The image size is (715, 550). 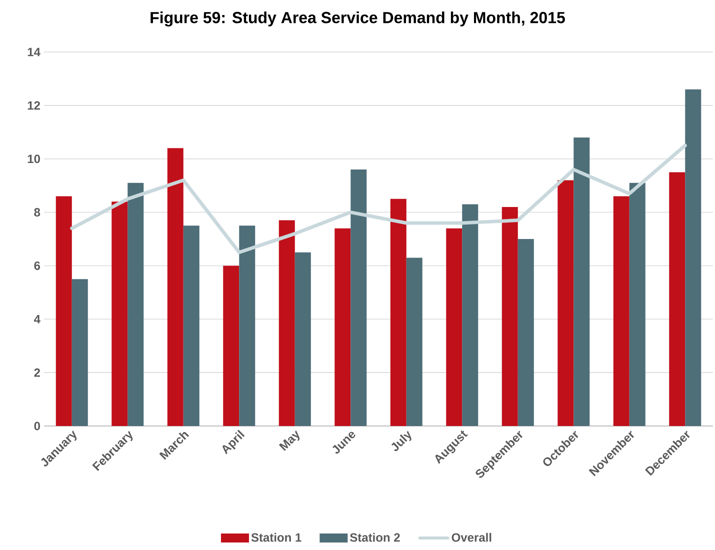 I want to click on y-tick-label: 0, so click(x=37, y=426).